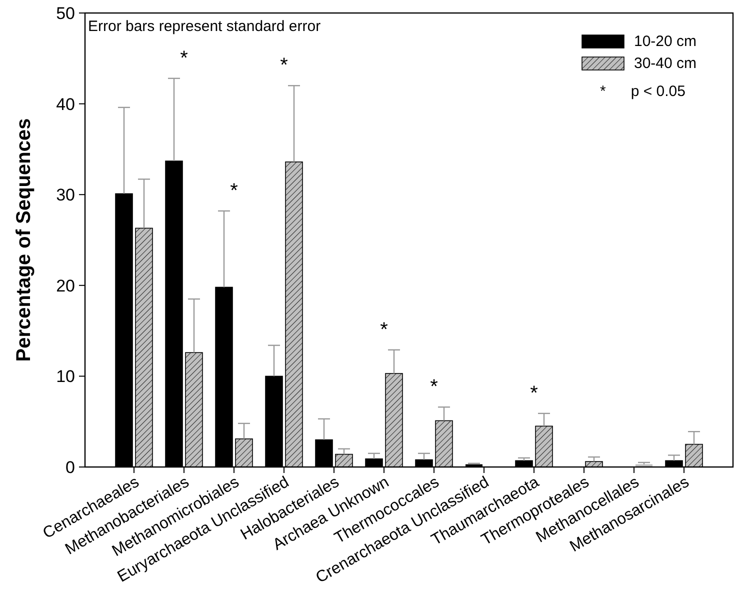 This screenshot has height=613, width=735. I want to click on y-tick-label: 30, so click(65, 195).